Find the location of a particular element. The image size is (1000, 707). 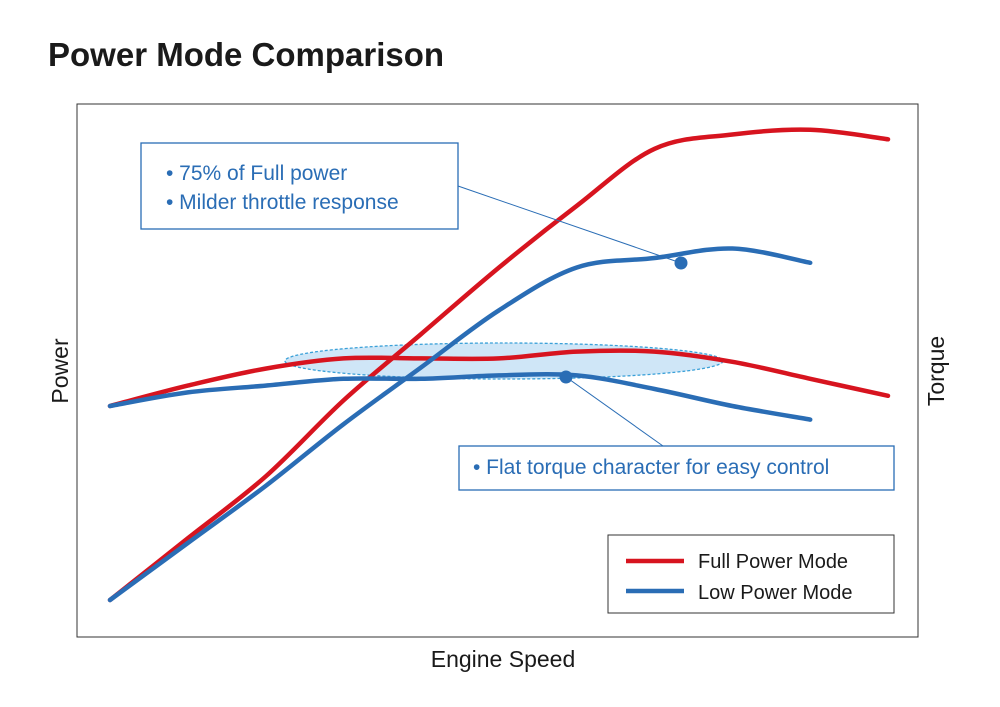

annotation-power-box is located at coordinates (299, 186).